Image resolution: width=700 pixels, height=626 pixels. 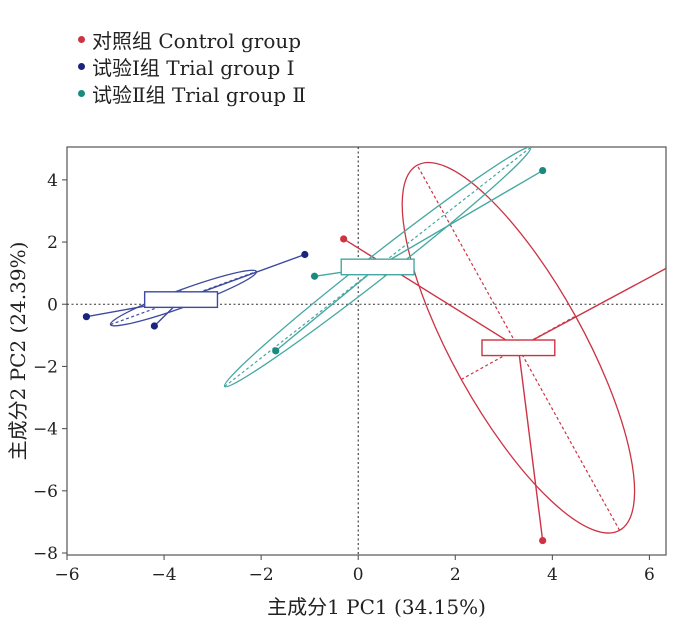 What do you see at coordinates (52, 243) in the screenshot?
I see `y-tick-label: 2` at bounding box center [52, 243].